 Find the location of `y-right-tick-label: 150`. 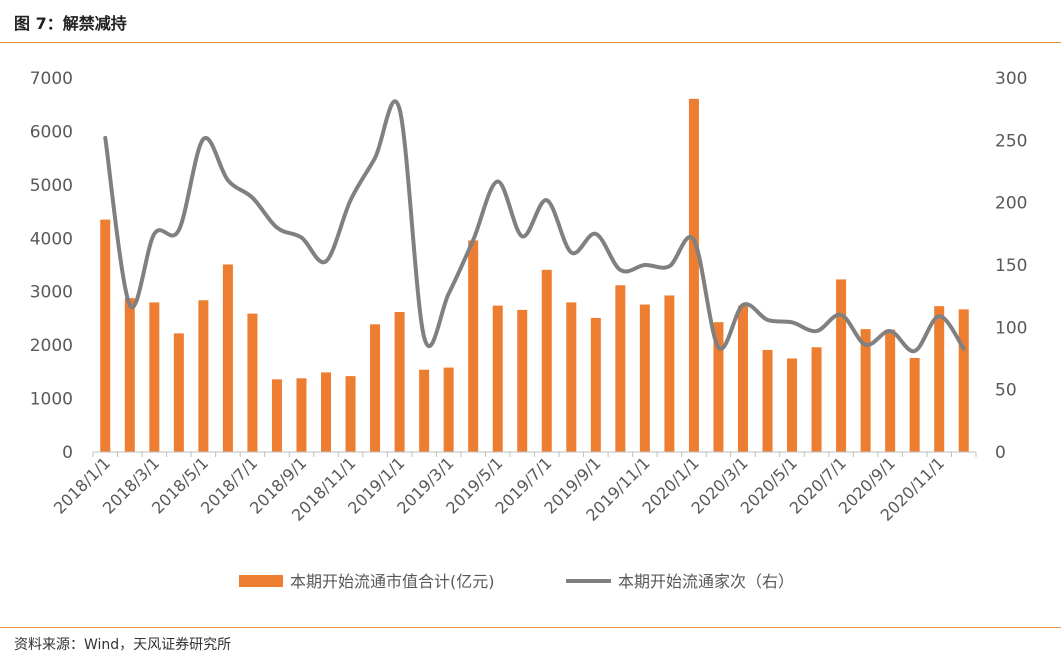

y-right-tick-label: 150 is located at coordinates (1011, 266).